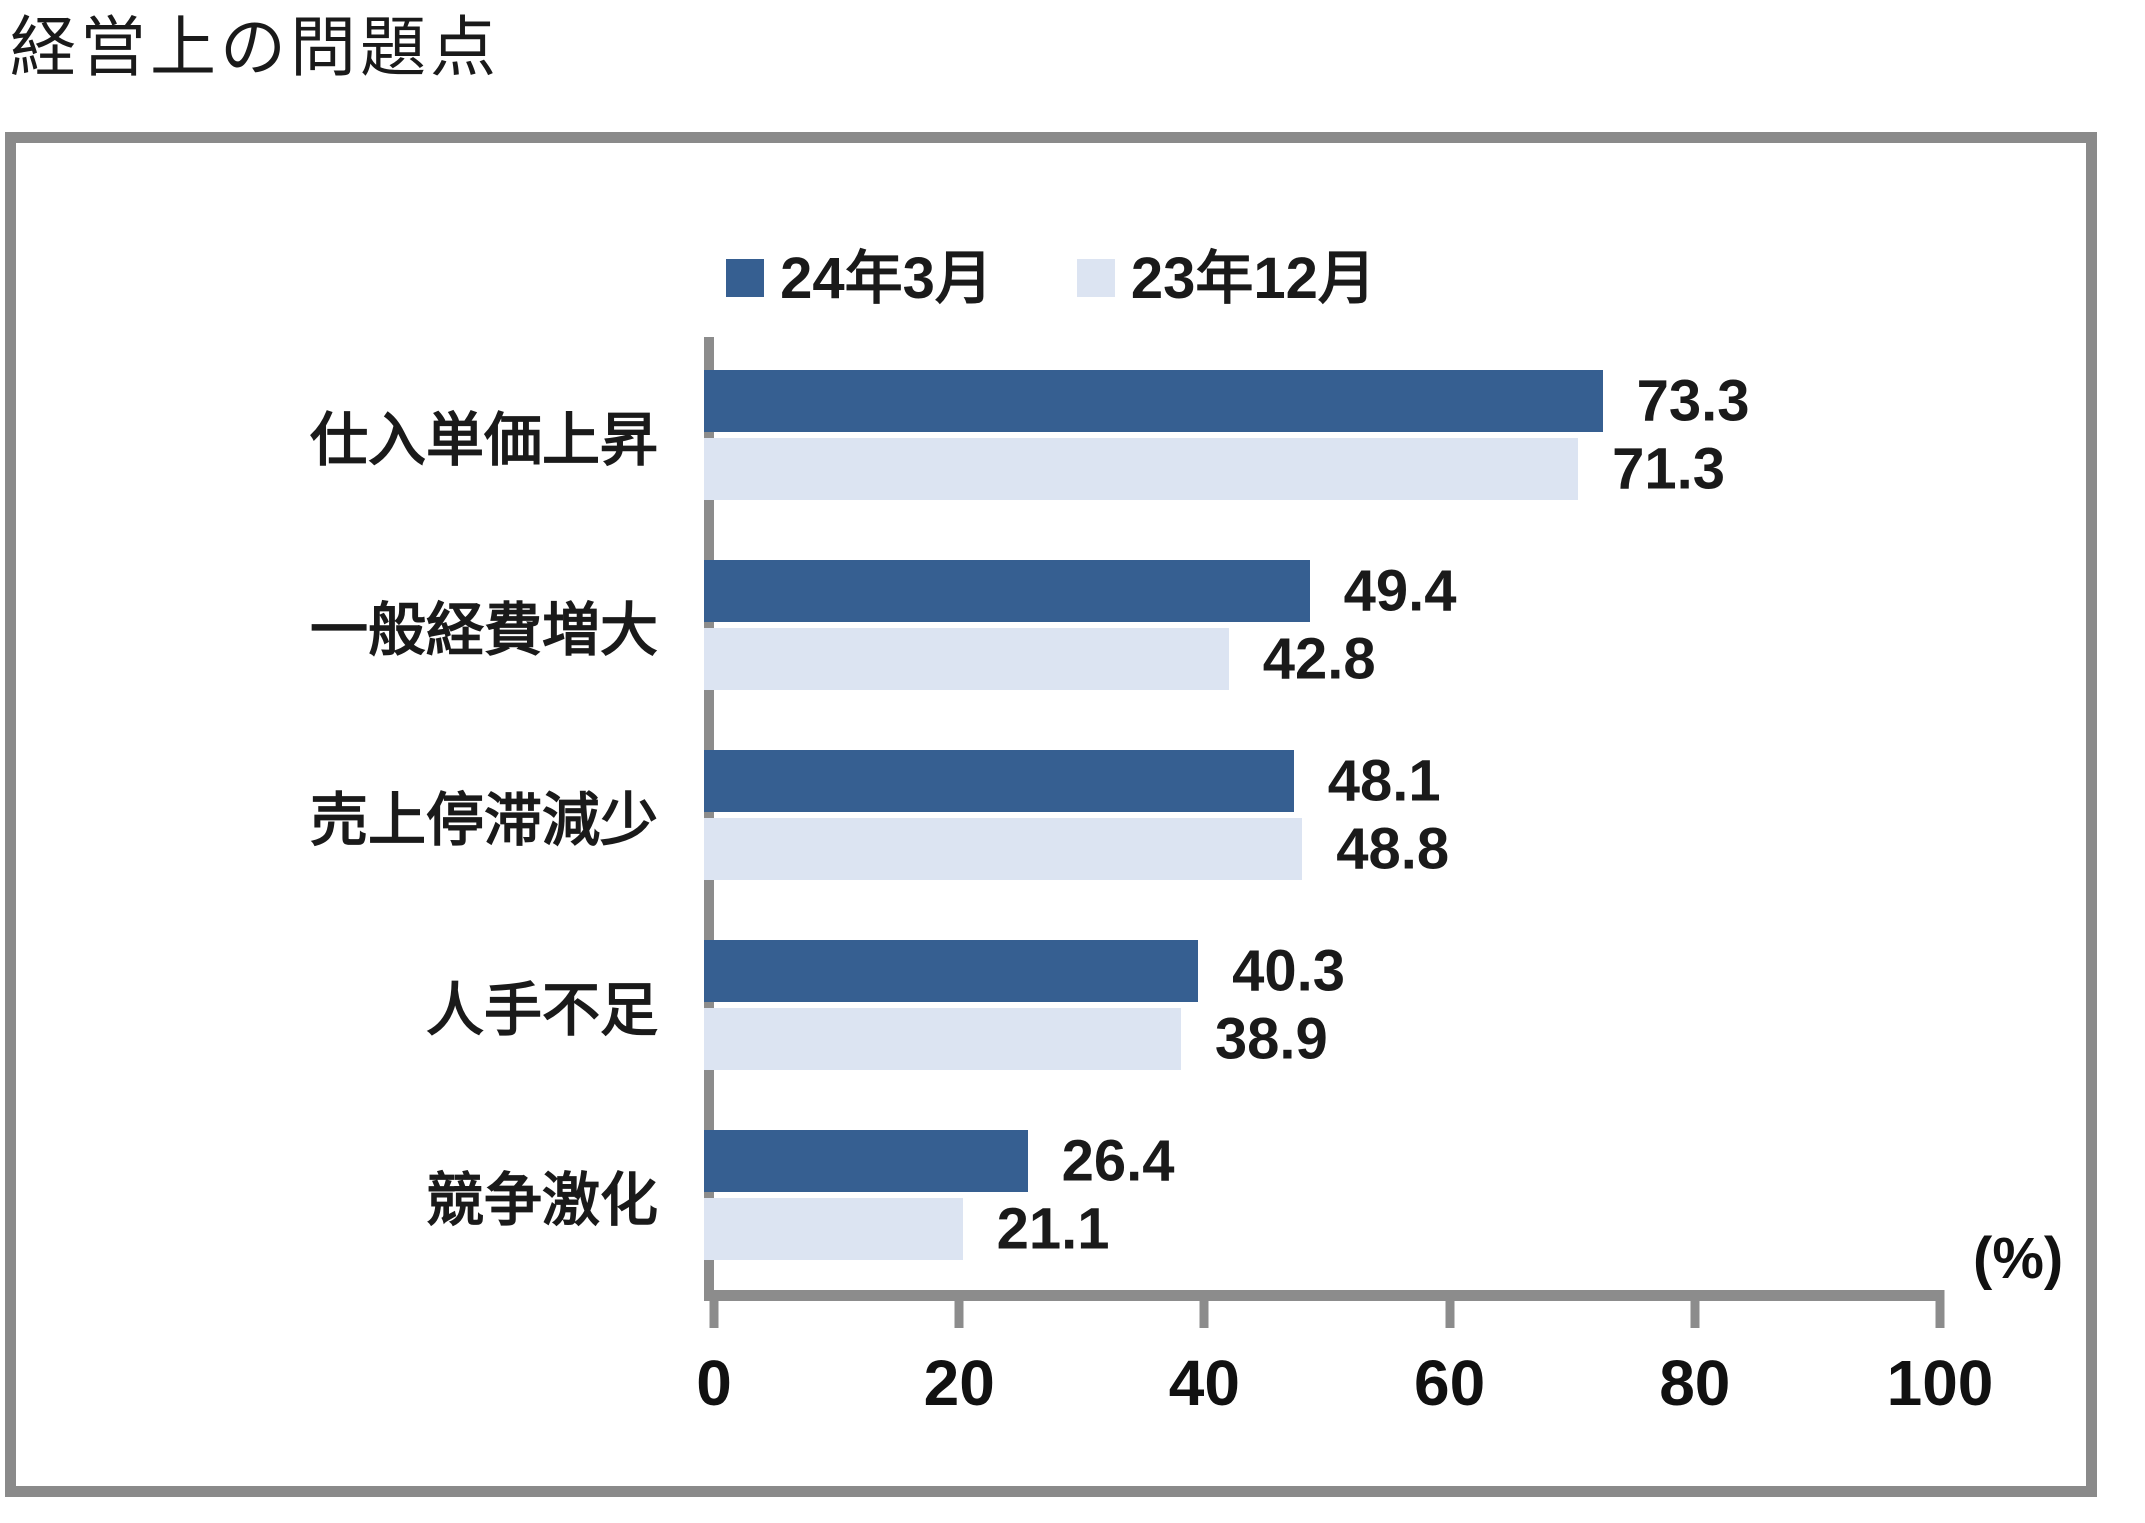  I want to click on value-label-series-2: 48.8, so click(1393, 849).